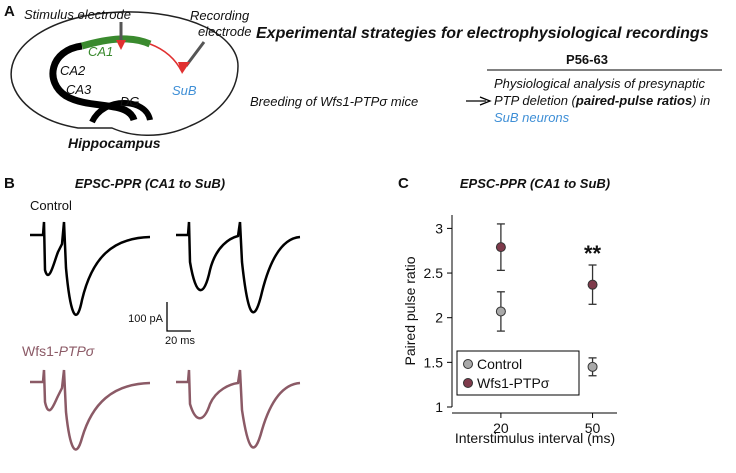 Image resolution: width=736 pixels, height=473 pixels. What do you see at coordinates (439, 407) in the screenshot?
I see `y-tick-label: 1` at bounding box center [439, 407].